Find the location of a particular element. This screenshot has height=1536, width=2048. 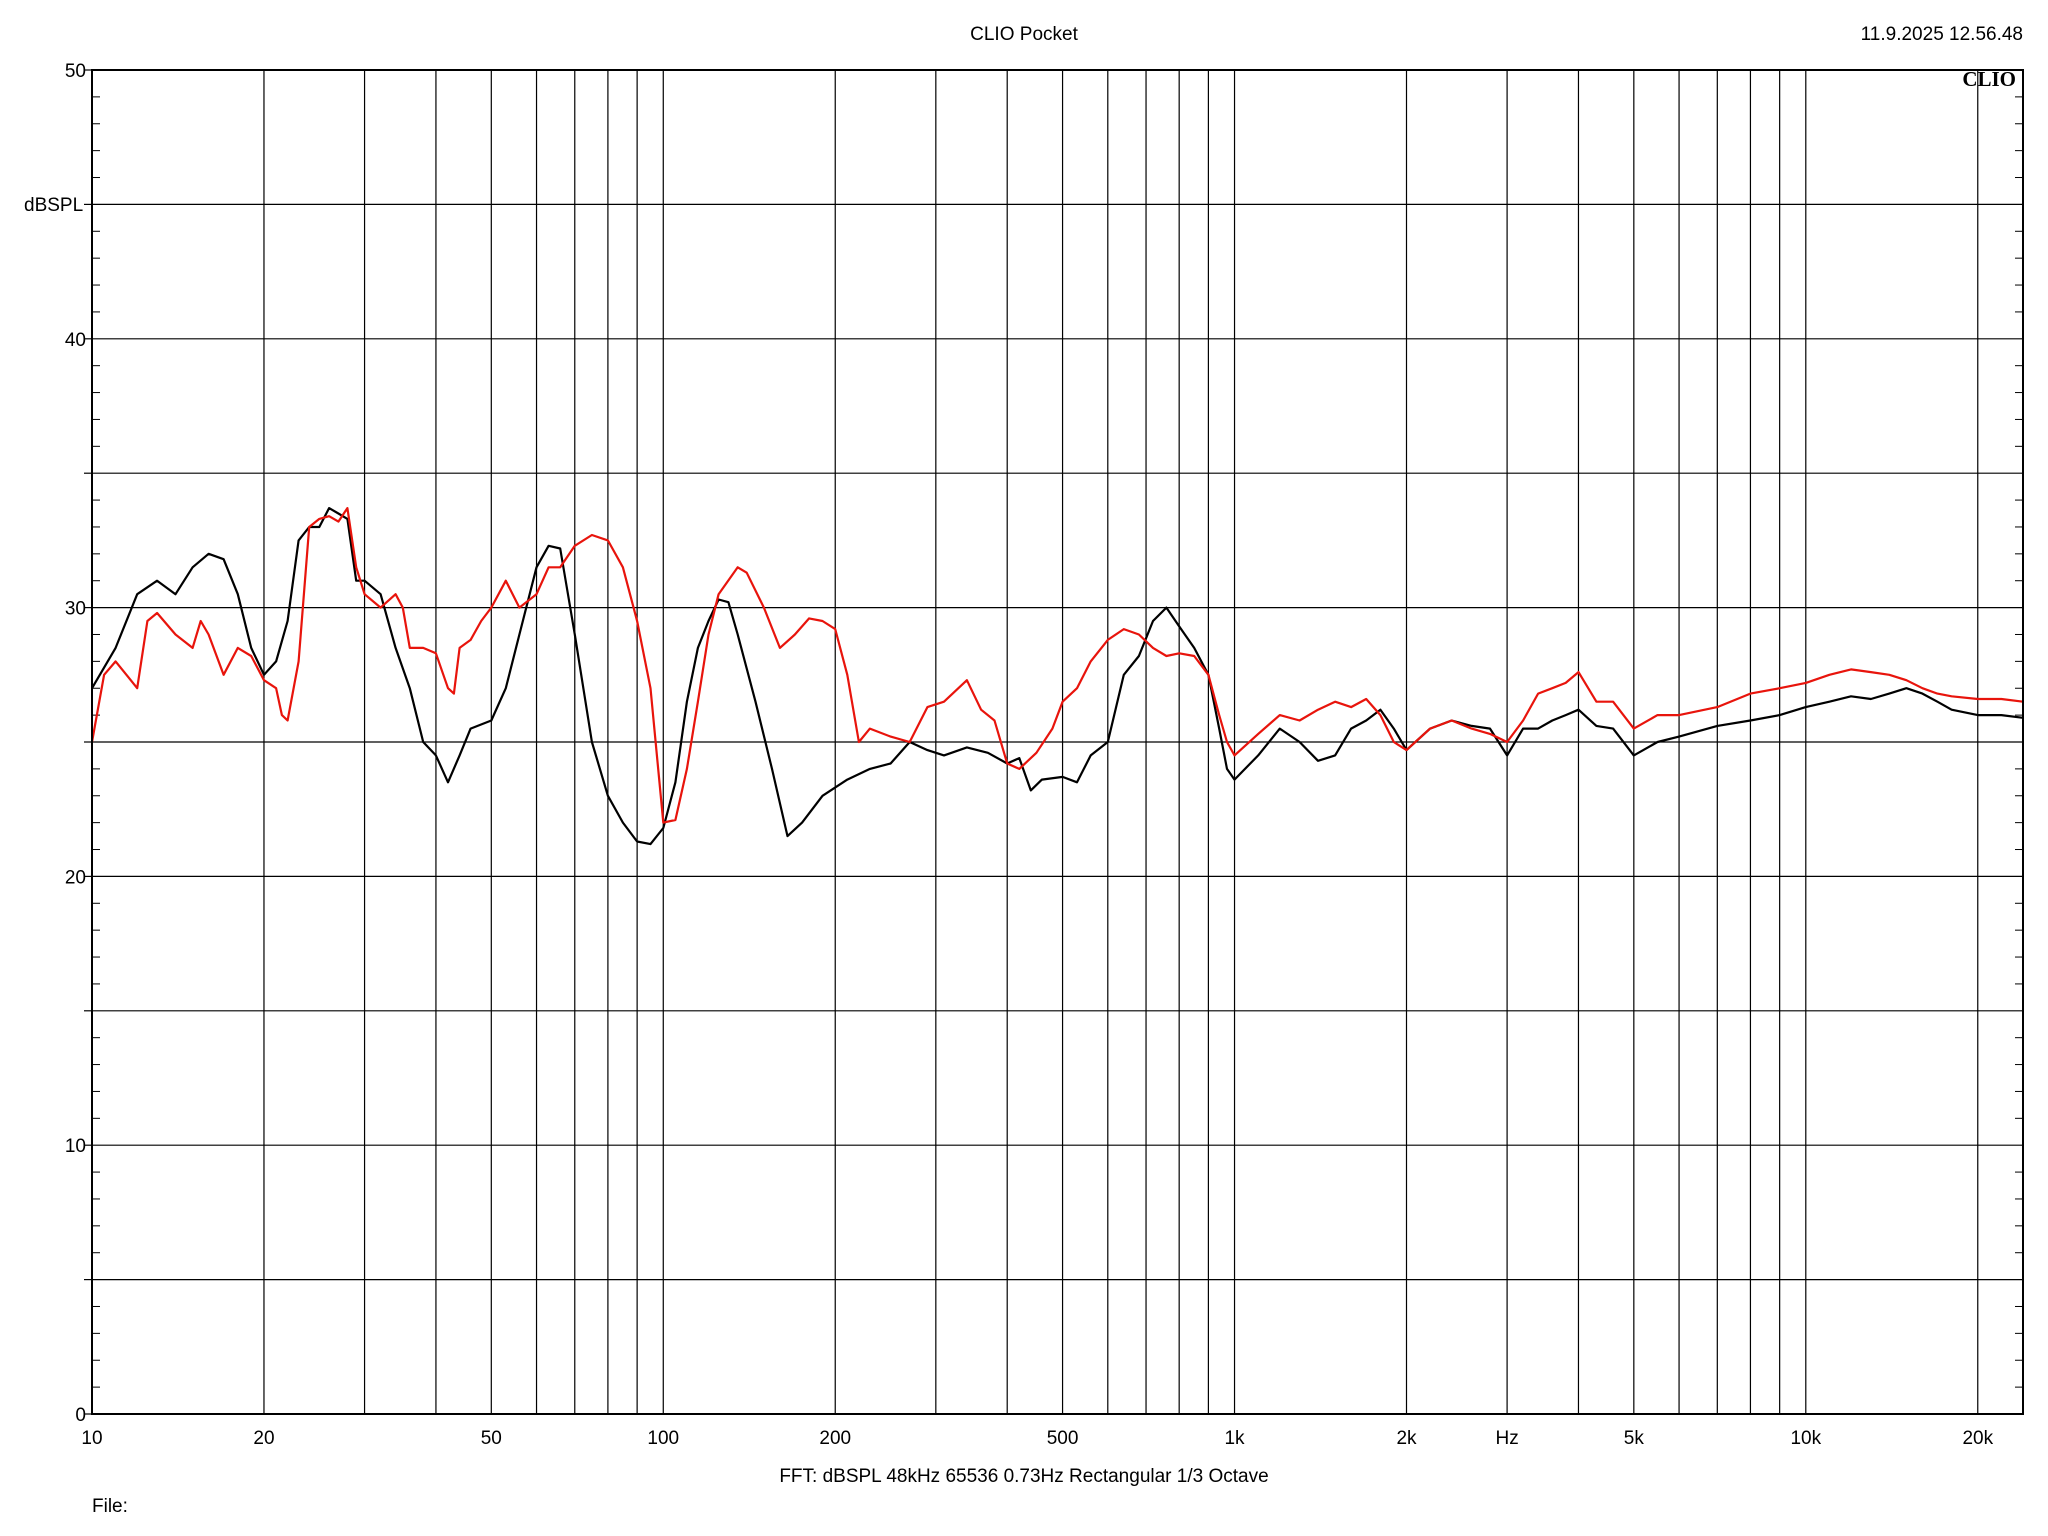

x-tick-label: 500 is located at coordinates (1063, 1438).